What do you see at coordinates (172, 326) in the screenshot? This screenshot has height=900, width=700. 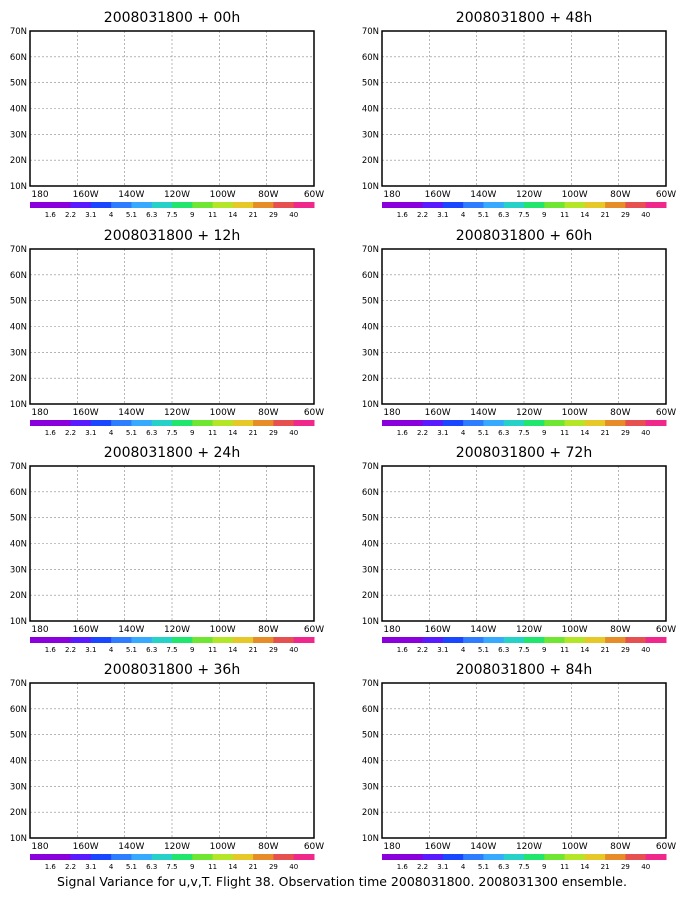 I see `map-area` at bounding box center [172, 326].